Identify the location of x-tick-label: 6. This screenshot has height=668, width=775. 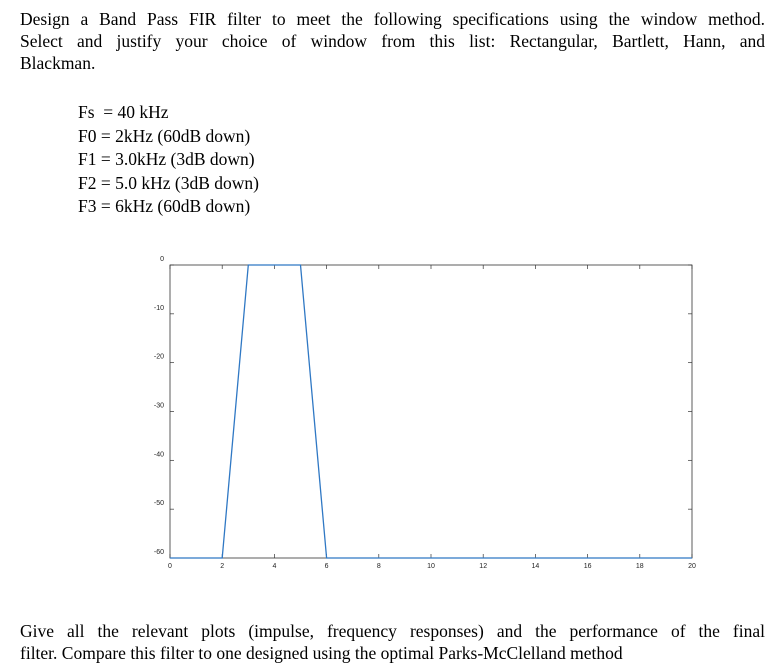
(327, 566).